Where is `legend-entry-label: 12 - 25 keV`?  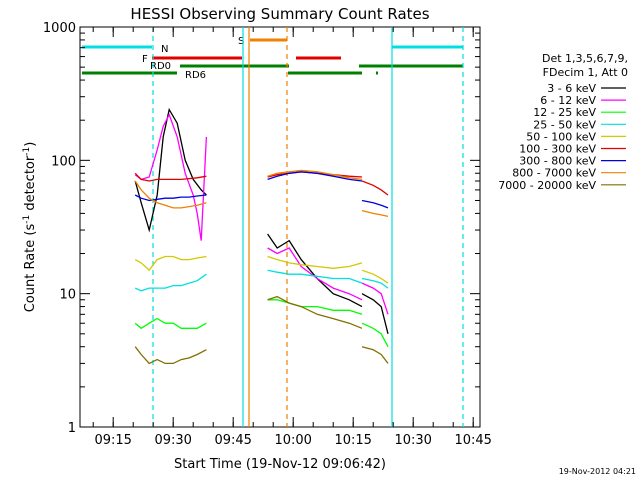 legend-entry-label: 12 - 25 keV is located at coordinates (564, 112).